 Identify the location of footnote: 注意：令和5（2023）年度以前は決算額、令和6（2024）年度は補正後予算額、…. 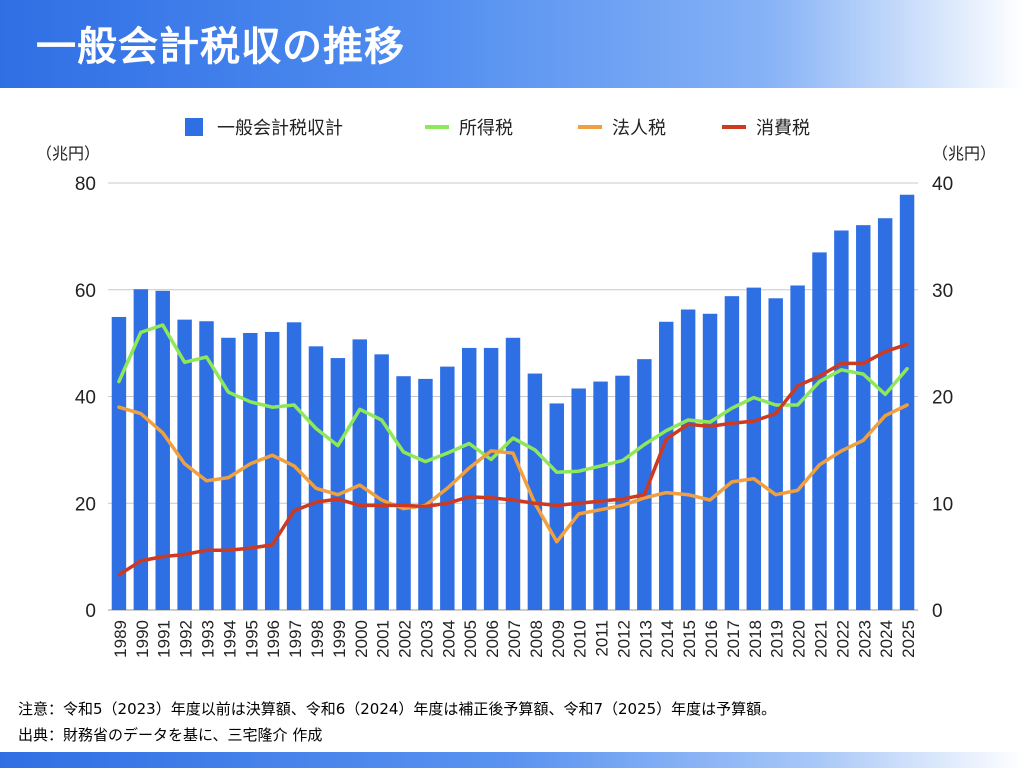
(397, 709).